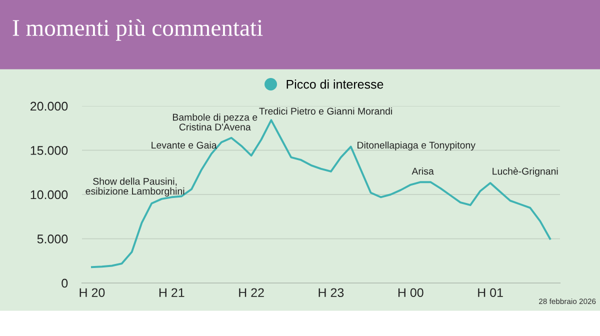 The height and width of the screenshot is (336, 600). I want to click on x-tick-label: H 23, so click(331, 293).